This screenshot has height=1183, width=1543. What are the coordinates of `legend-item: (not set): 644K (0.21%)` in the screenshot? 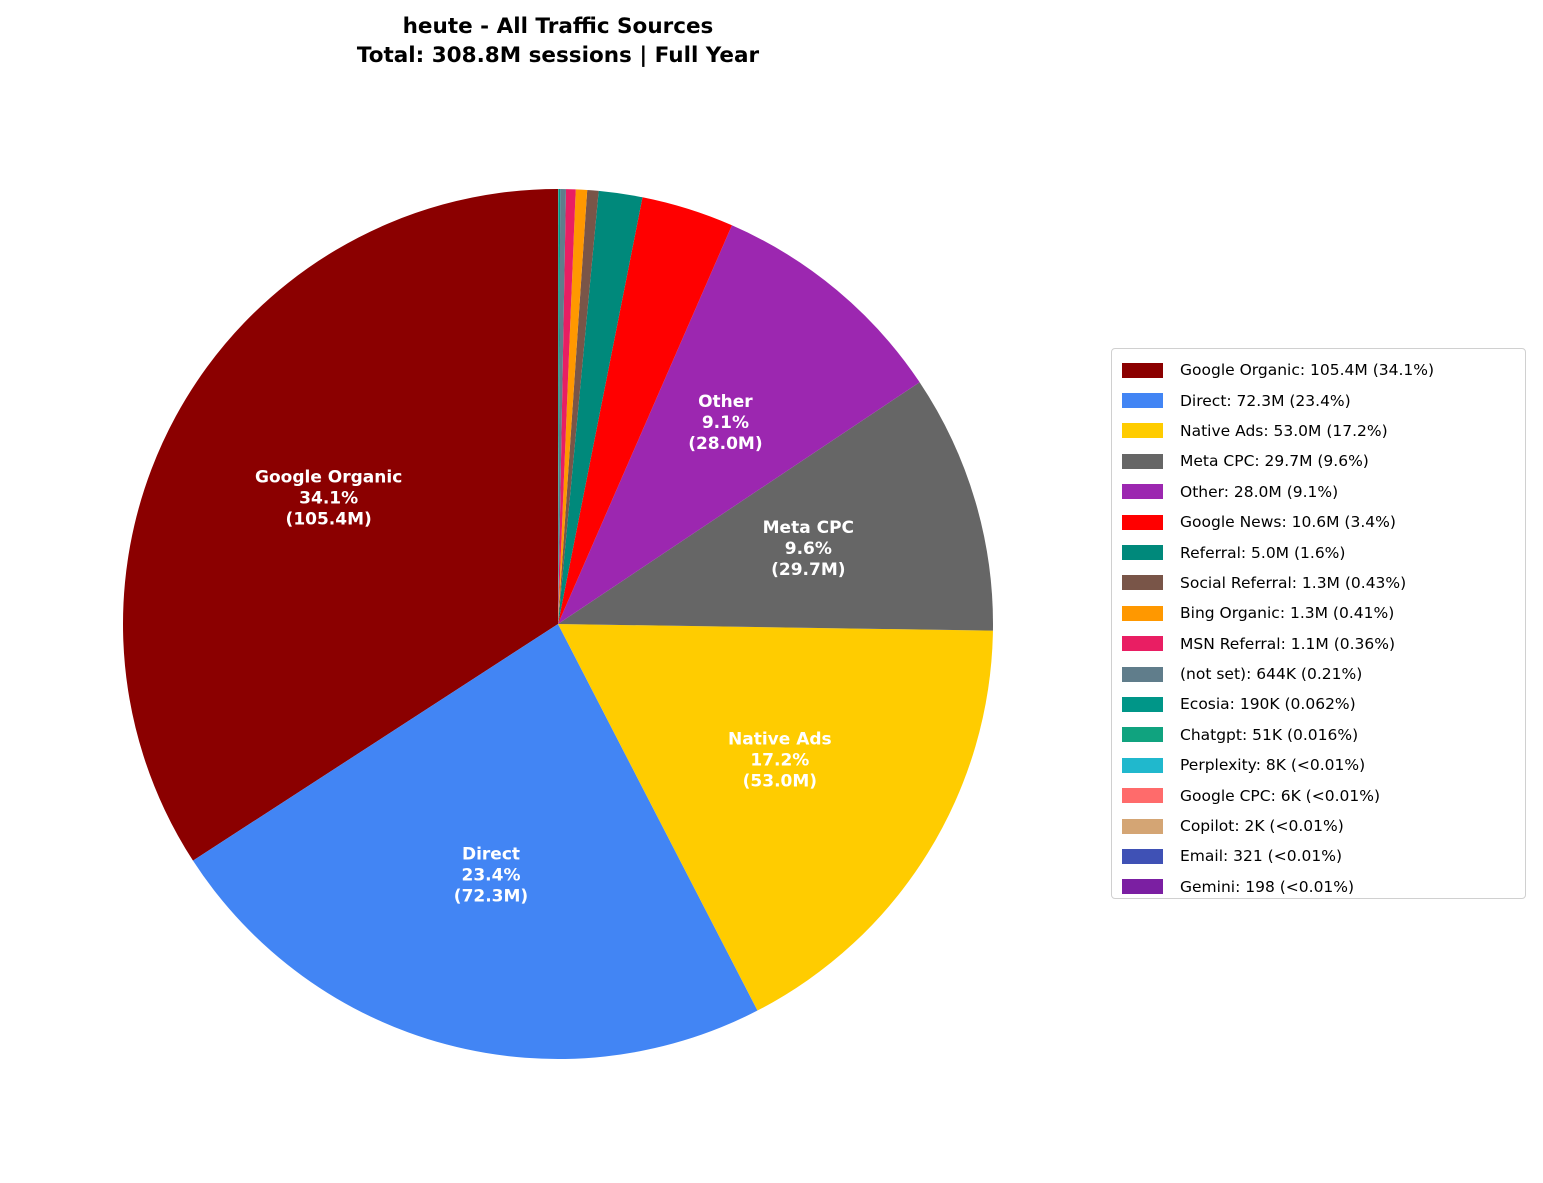 It's located at (1323, 674).